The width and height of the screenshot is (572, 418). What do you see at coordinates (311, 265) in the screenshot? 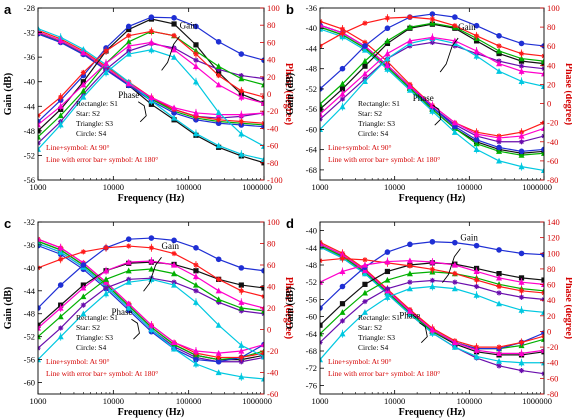
I see `y-left-tick-label: -48` at bounding box center [311, 265].